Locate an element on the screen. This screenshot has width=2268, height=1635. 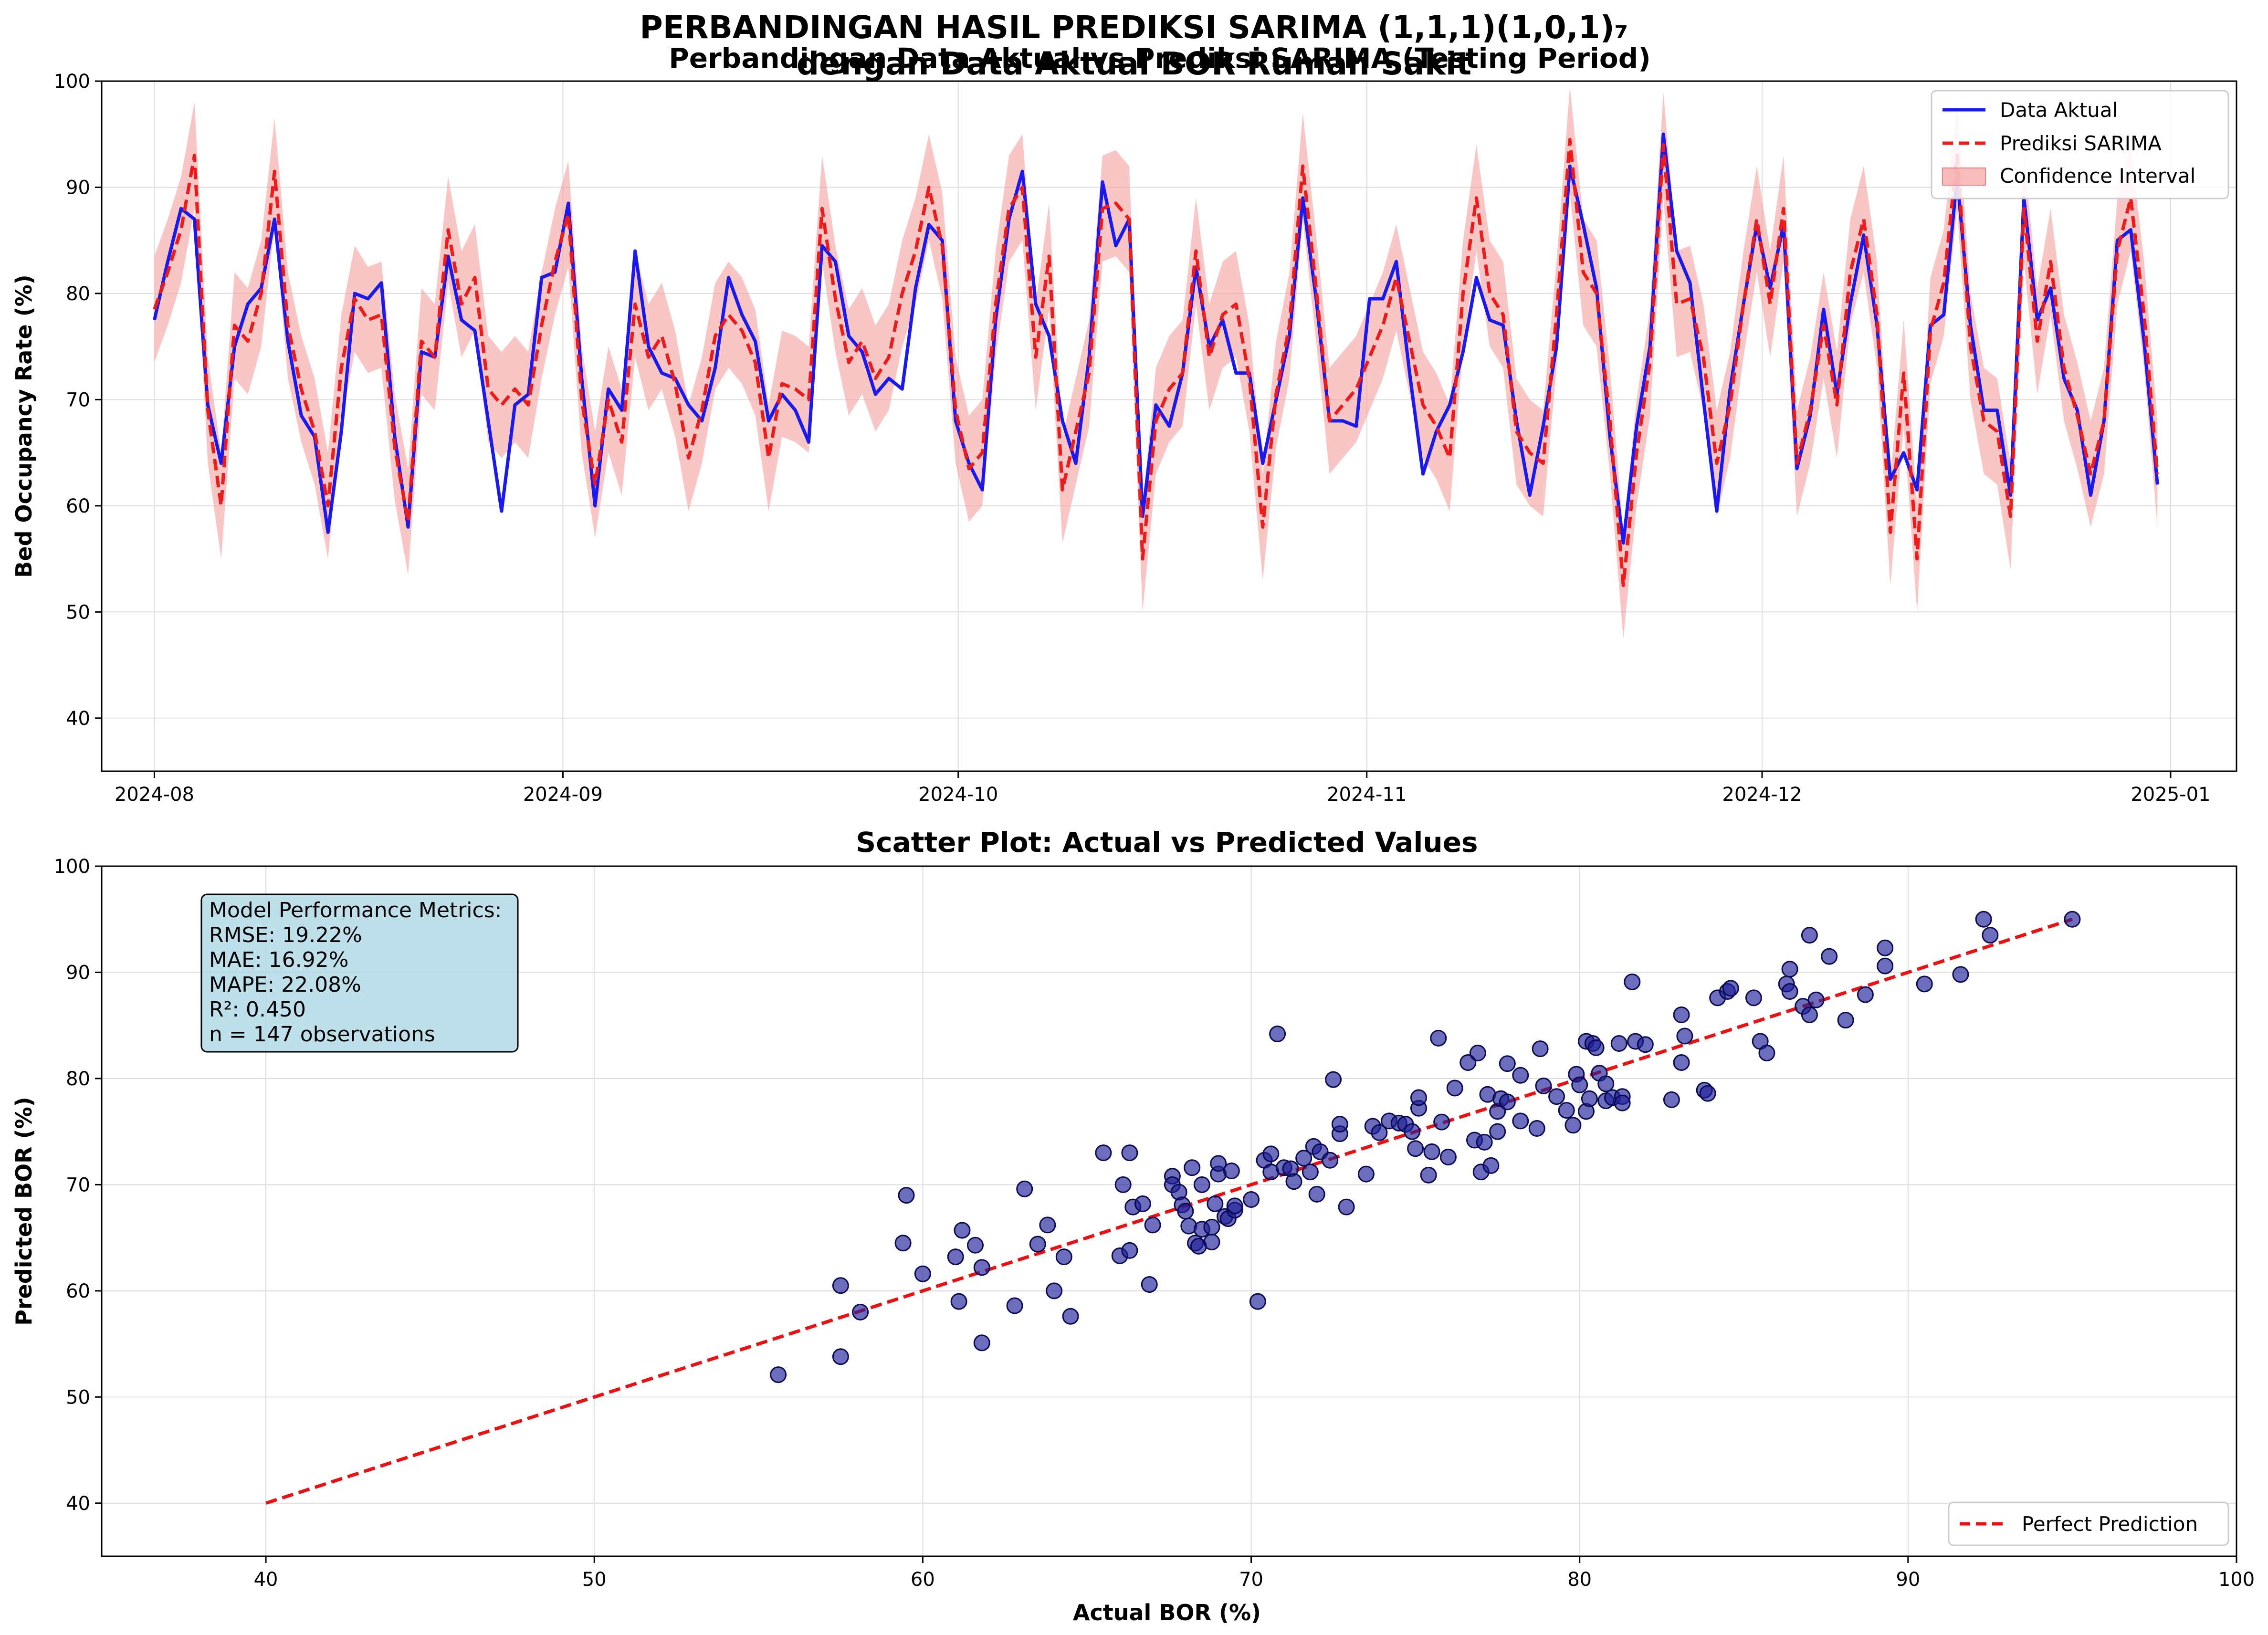
metric-mae: MAE: 16.92% is located at coordinates (278, 960).